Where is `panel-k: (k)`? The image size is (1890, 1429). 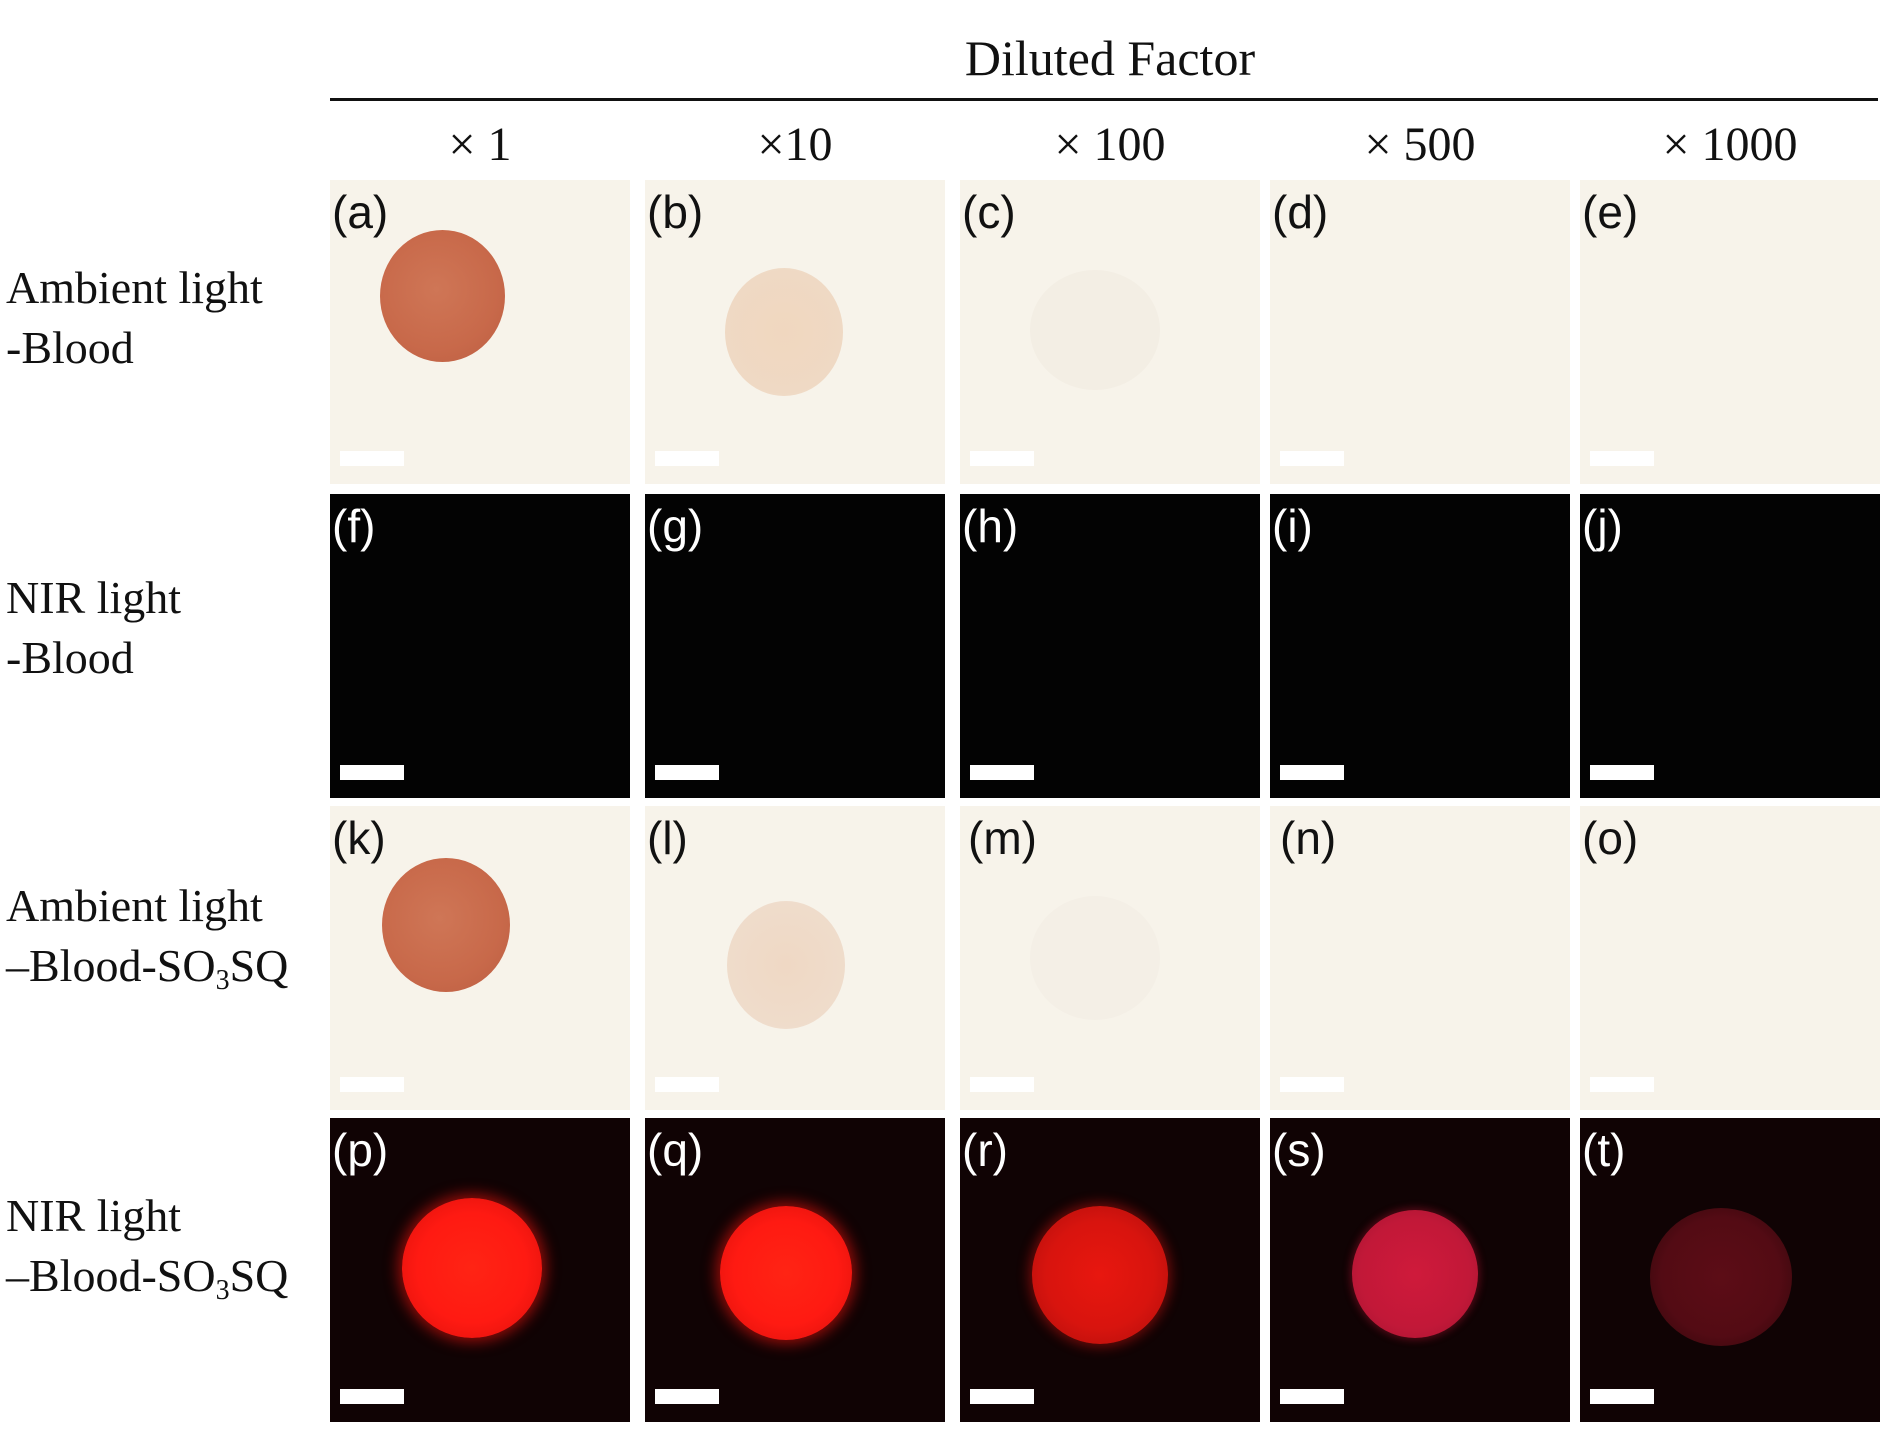
panel-k: (k) is located at coordinates (480, 958).